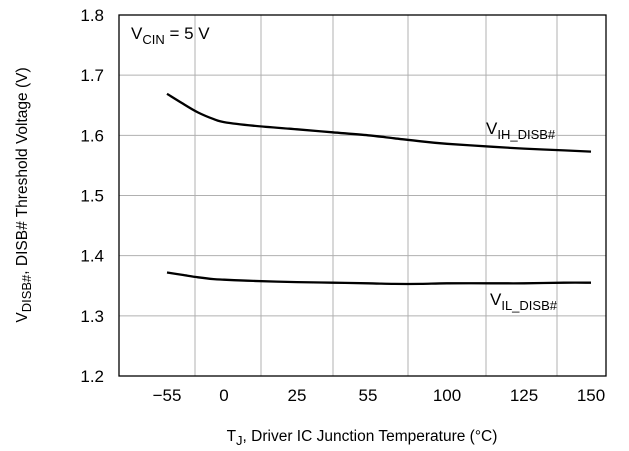  Describe the element at coordinates (379, 395) in the screenshot. I see `x-tick-labels: −55 0 25 55 100 125 150` at that location.